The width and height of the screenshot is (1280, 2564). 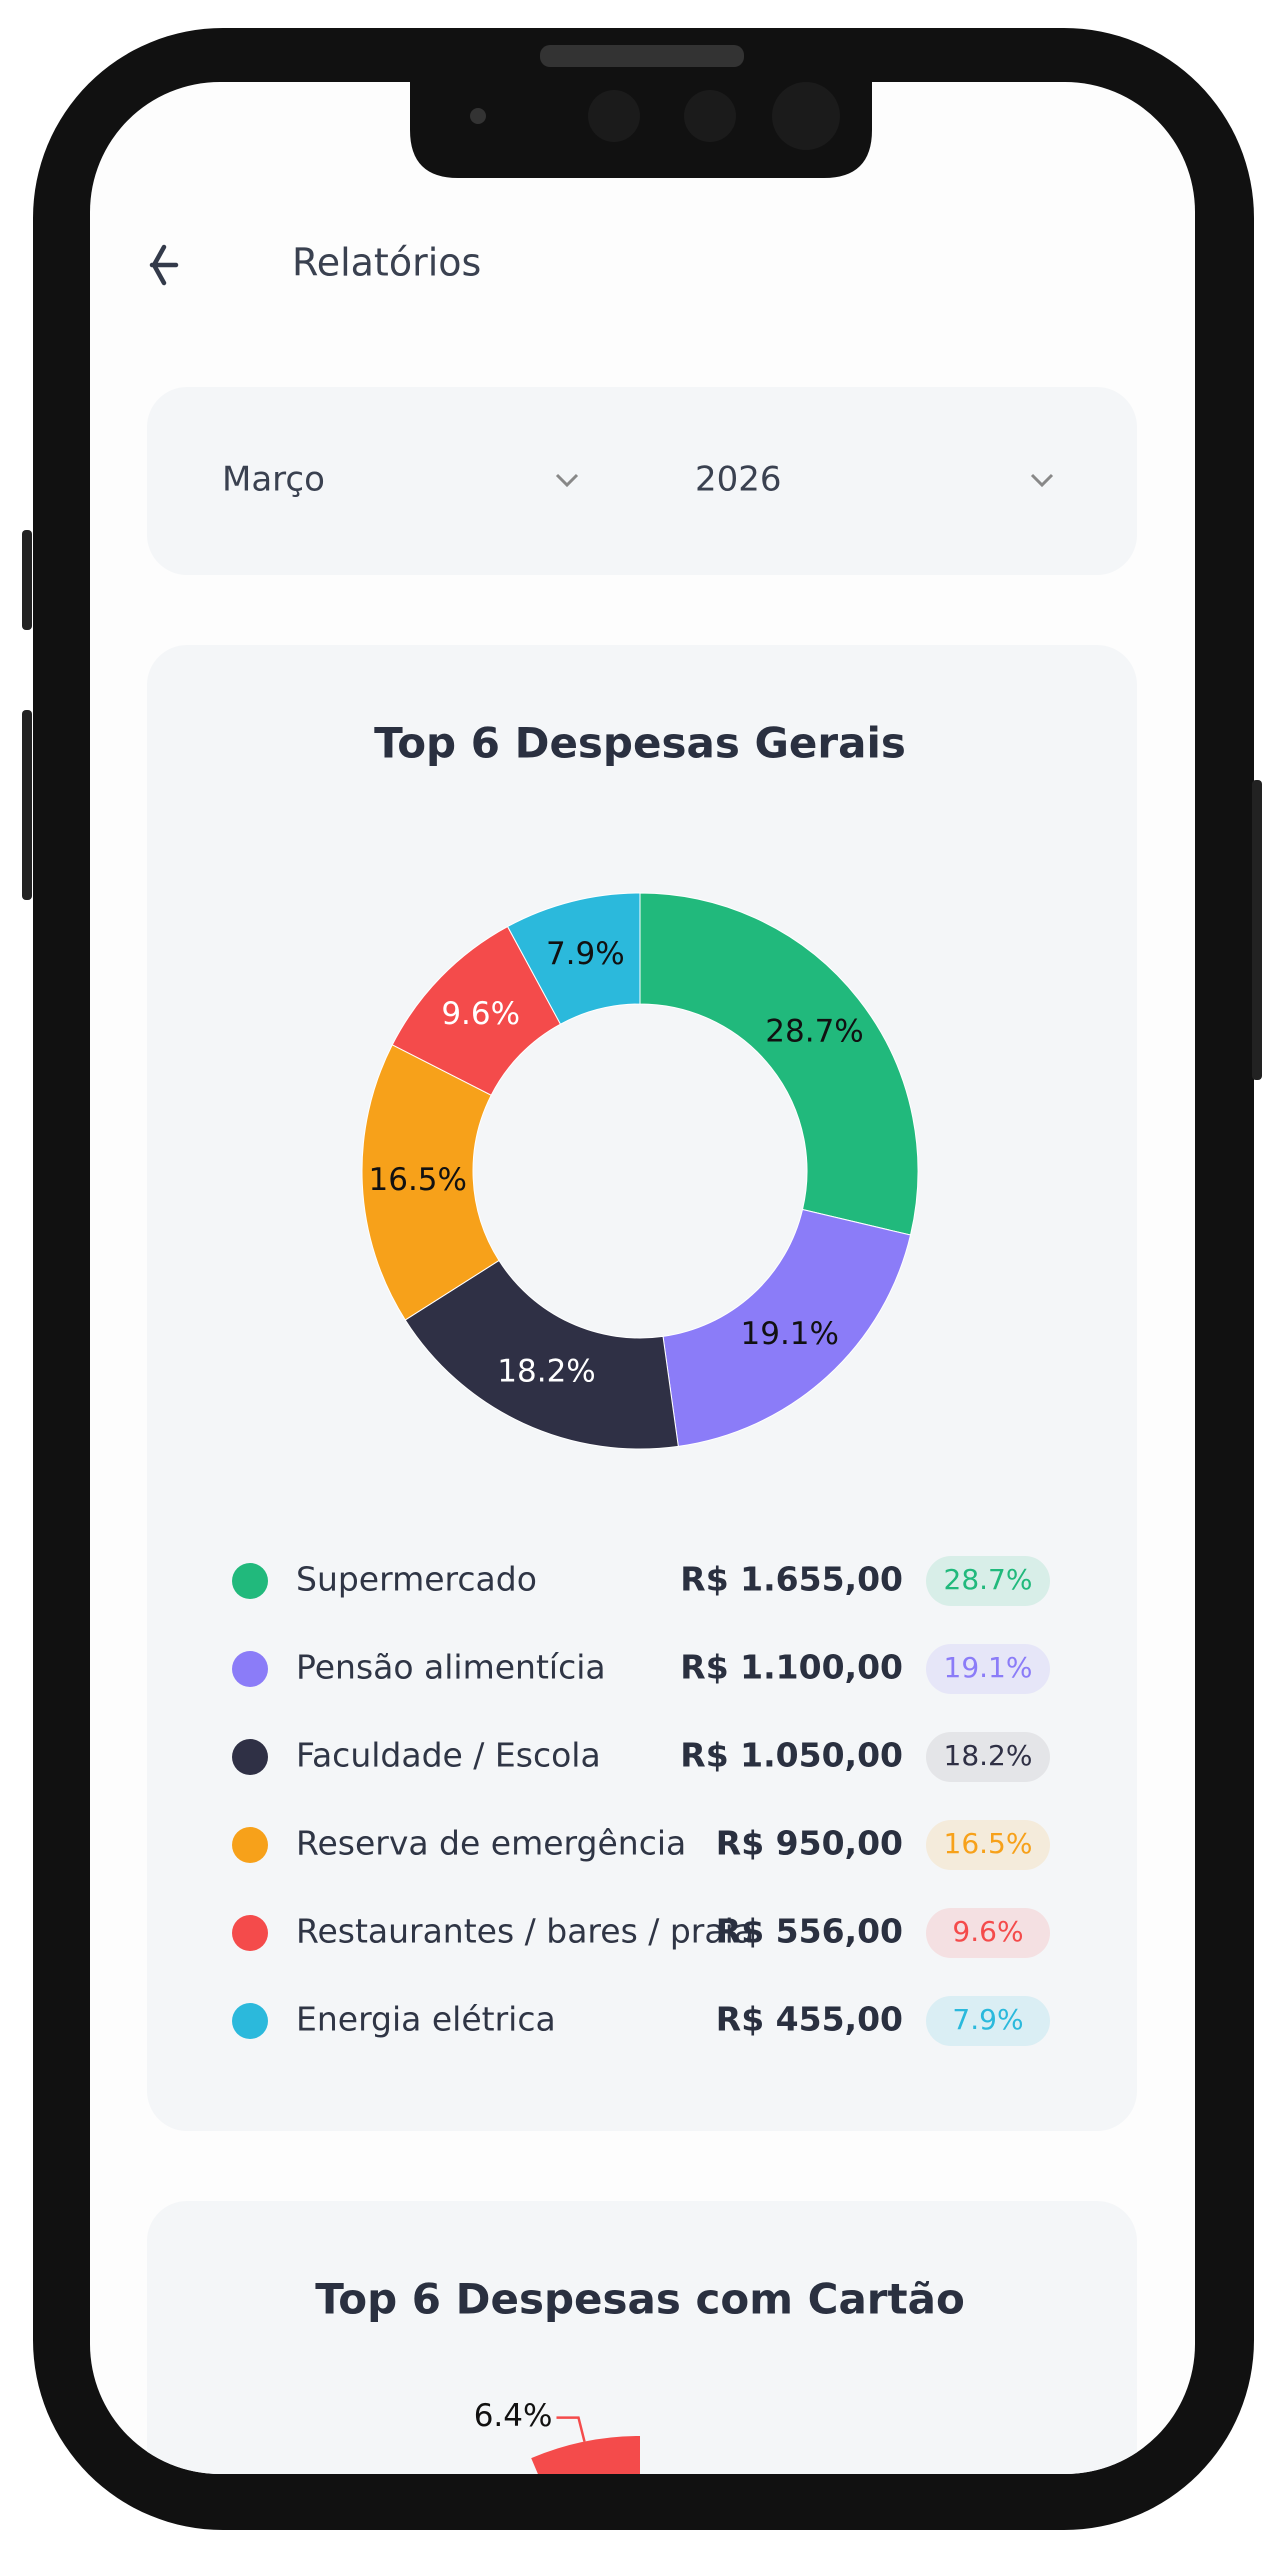 What do you see at coordinates (738, 480) in the screenshot?
I see `year-select: 2026` at bounding box center [738, 480].